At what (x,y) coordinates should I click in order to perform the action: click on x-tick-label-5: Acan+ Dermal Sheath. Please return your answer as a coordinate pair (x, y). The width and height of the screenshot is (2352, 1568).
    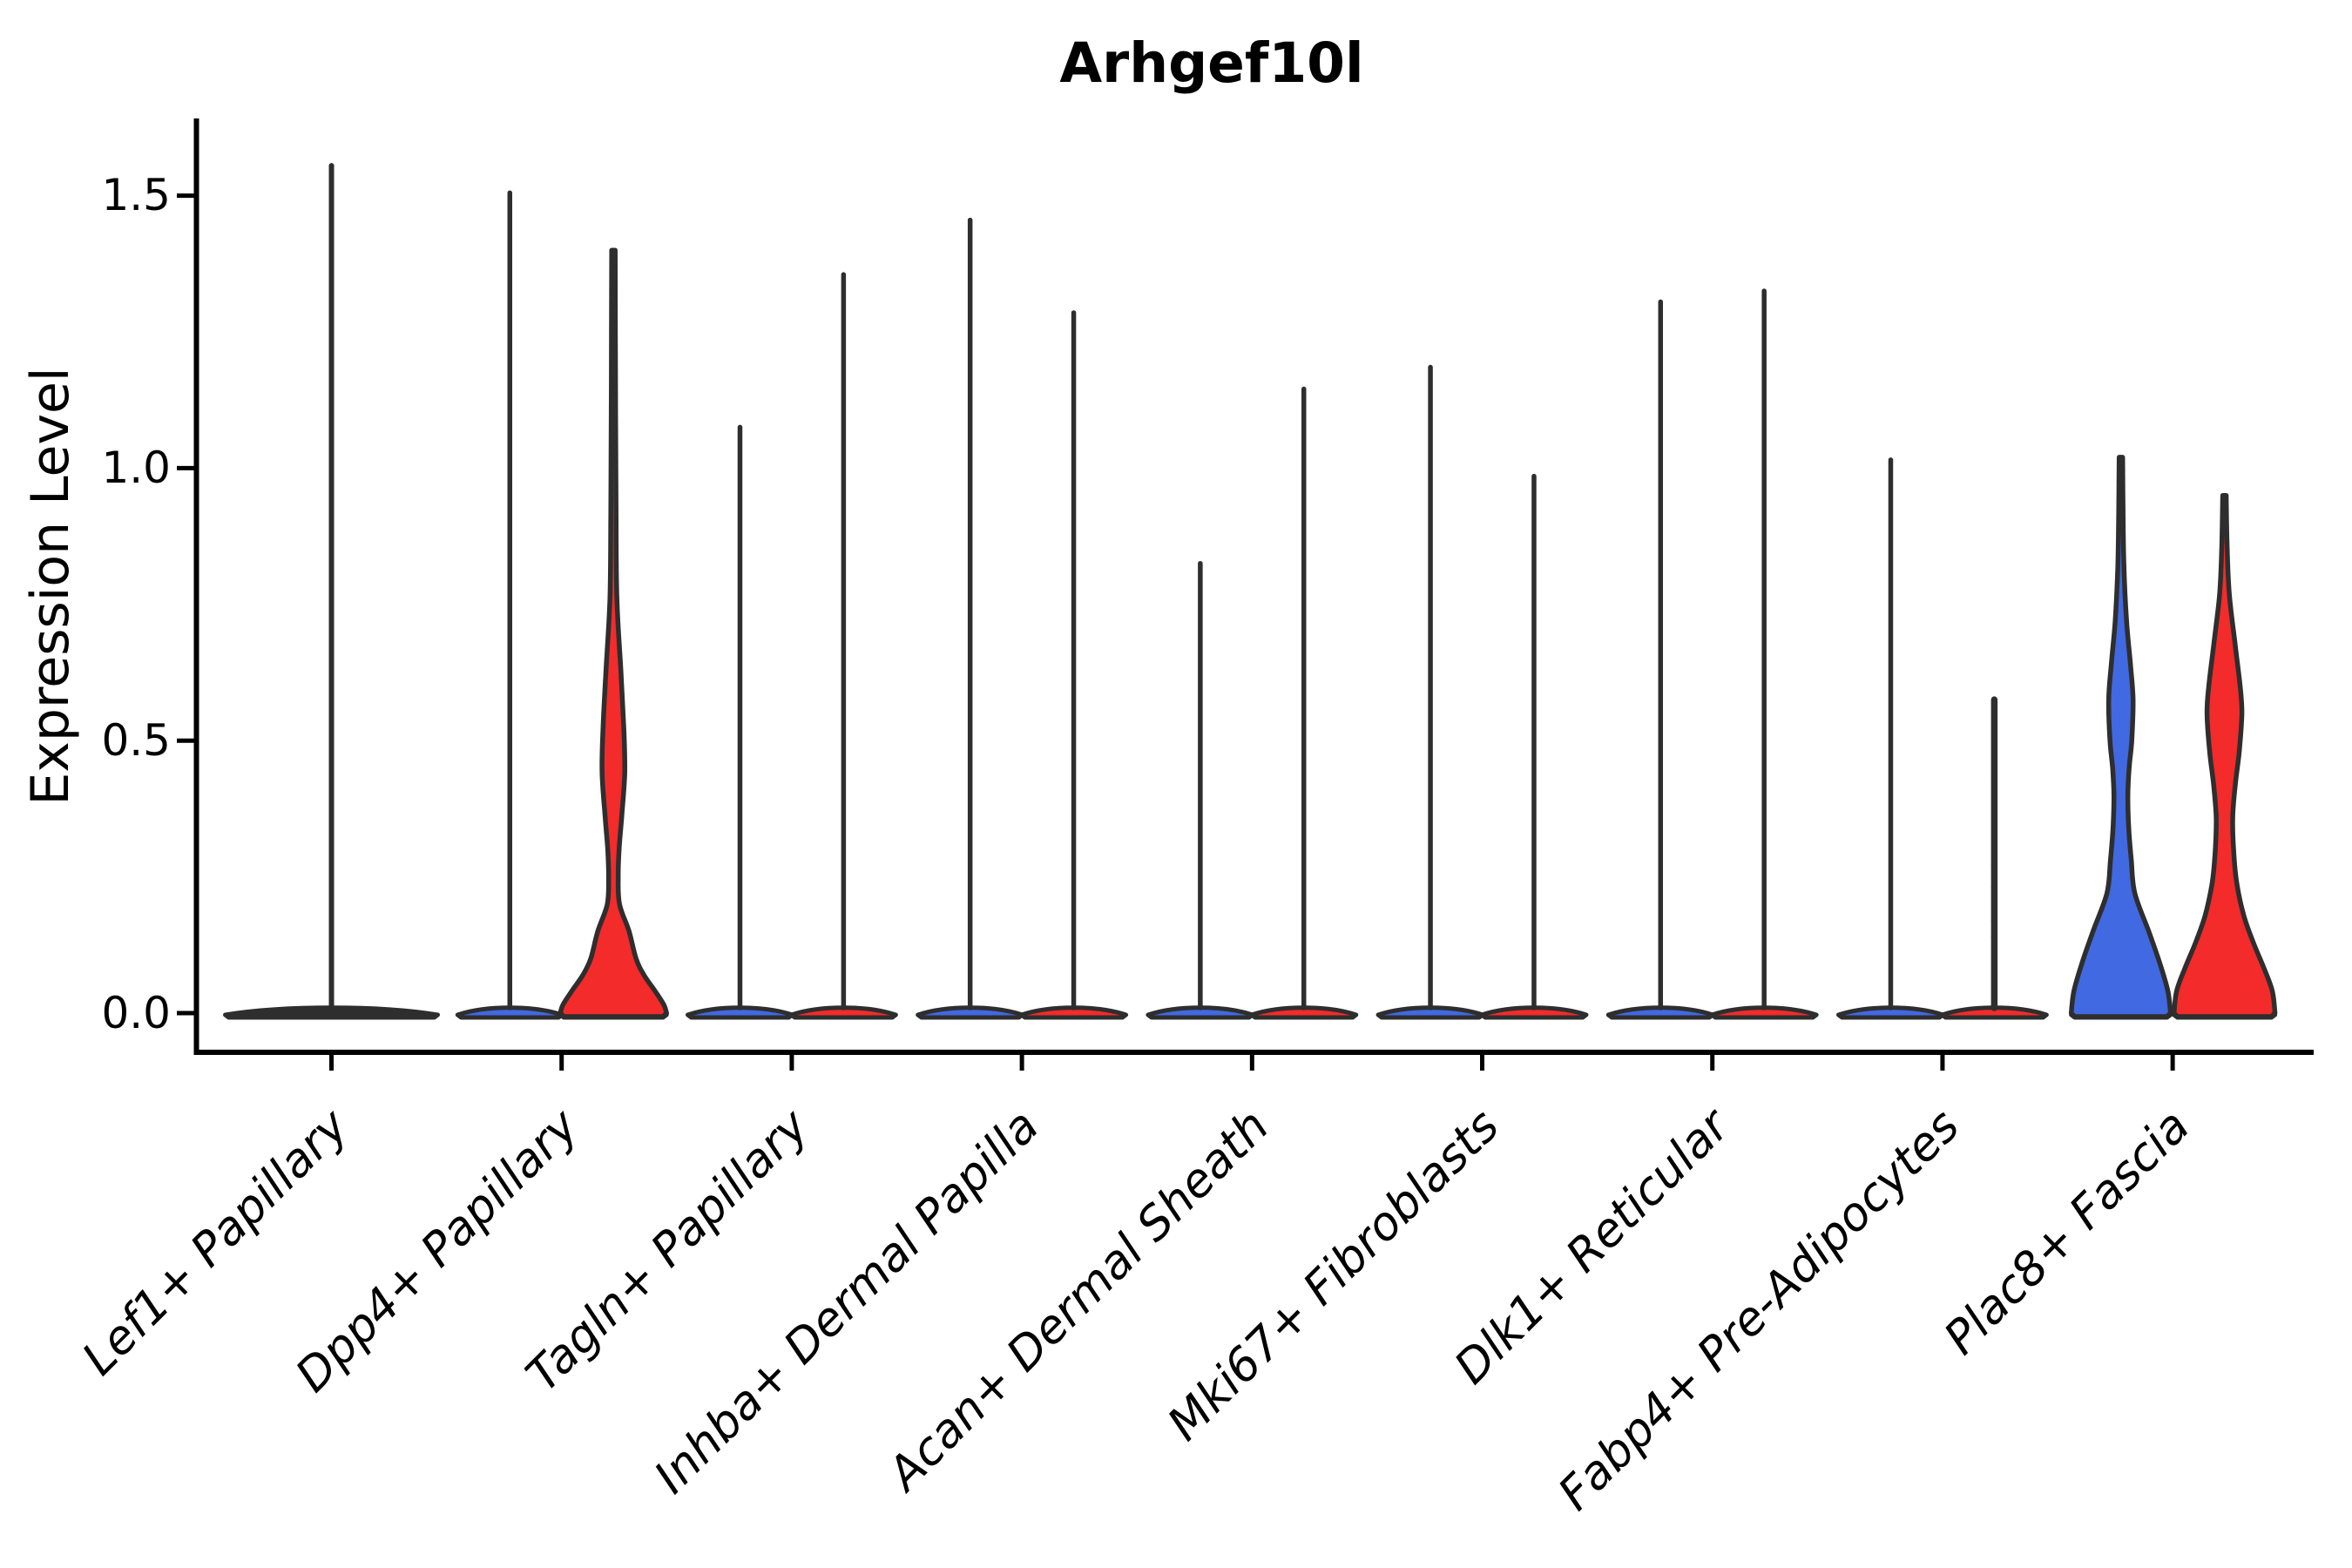
    Looking at the image, I should click on (1078, 1301).